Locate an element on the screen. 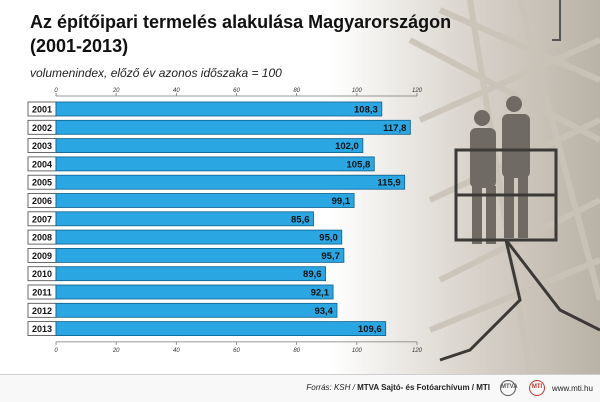 Image resolution: width=600 pixels, height=402 pixels. category-label: 2001 is located at coordinates (42, 110).